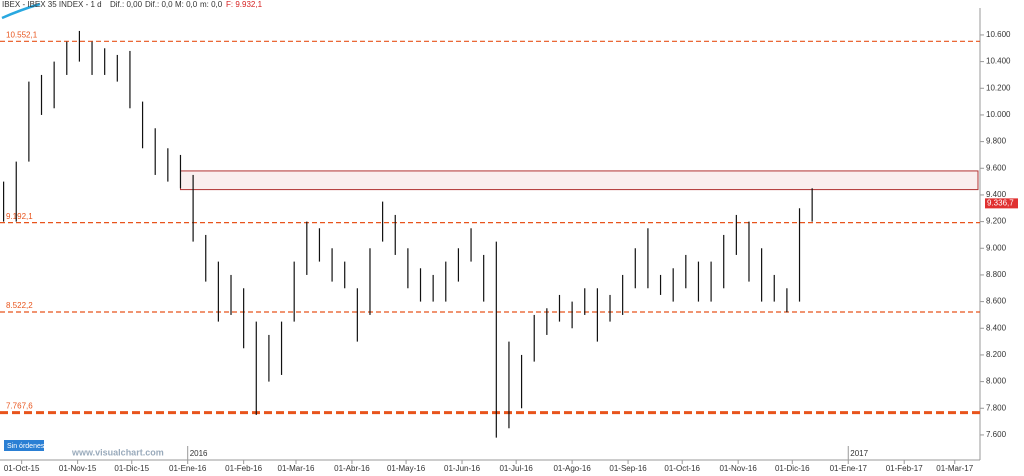 The height and width of the screenshot is (476, 1024). I want to click on x-tick-label: 01-Oct-16, so click(682, 468).